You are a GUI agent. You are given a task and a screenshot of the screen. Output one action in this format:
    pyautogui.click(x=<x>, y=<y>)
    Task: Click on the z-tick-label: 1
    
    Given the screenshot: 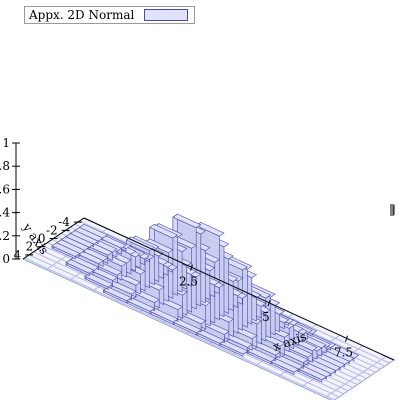 What is the action you would take?
    pyautogui.click(x=6, y=143)
    